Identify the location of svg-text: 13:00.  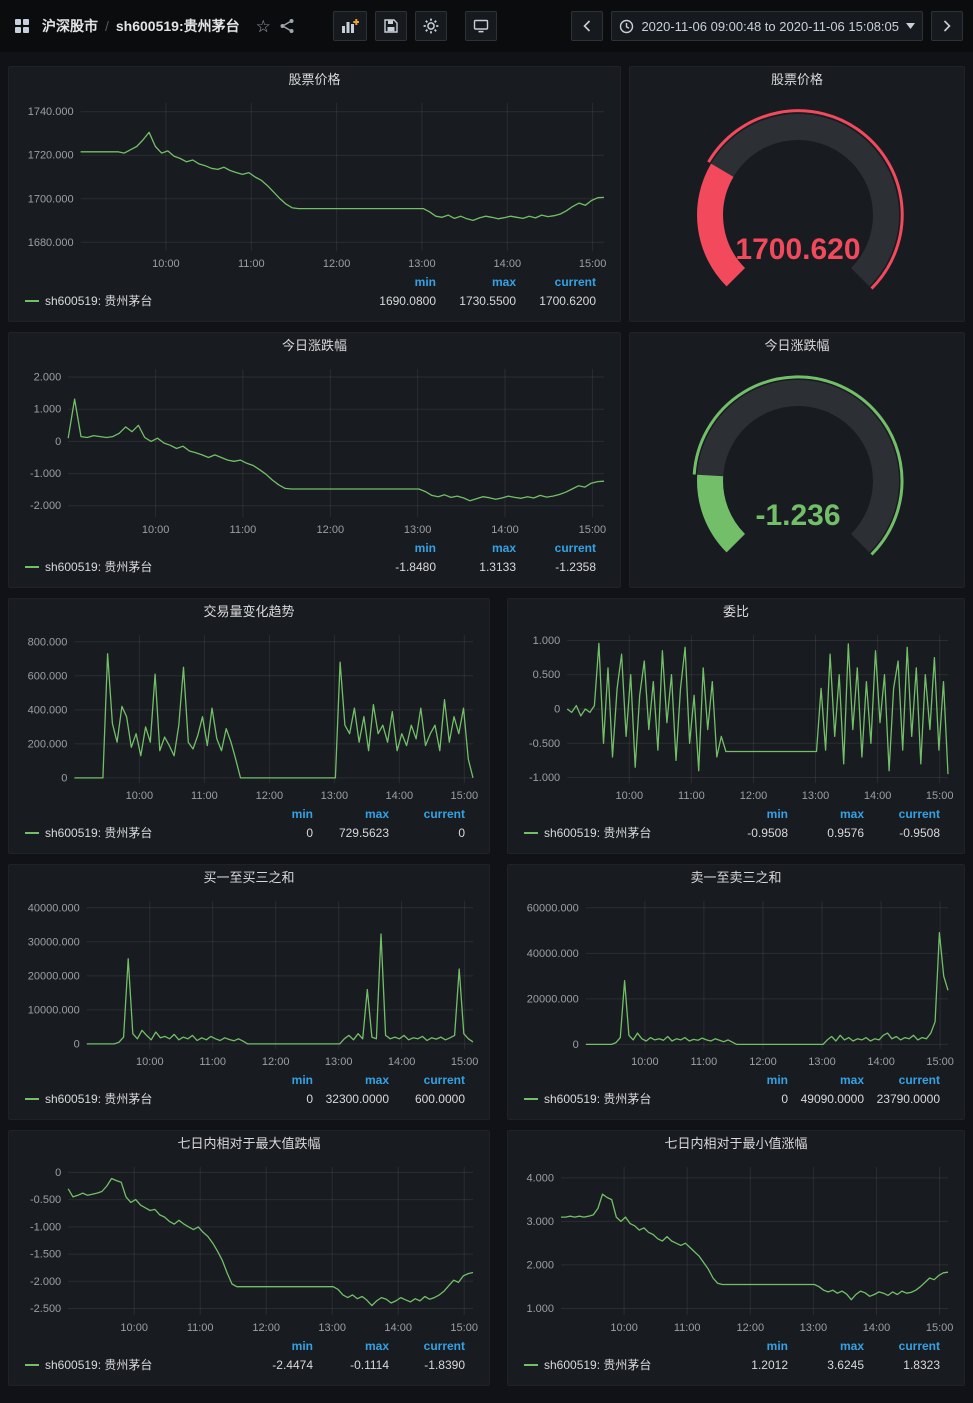
(422, 264).